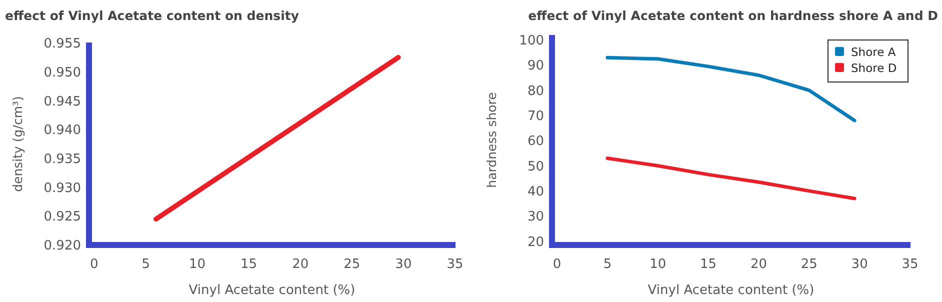 The width and height of the screenshot is (942, 302). What do you see at coordinates (62, 130) in the screenshot?
I see `y-tick-label: 0.940` at bounding box center [62, 130].